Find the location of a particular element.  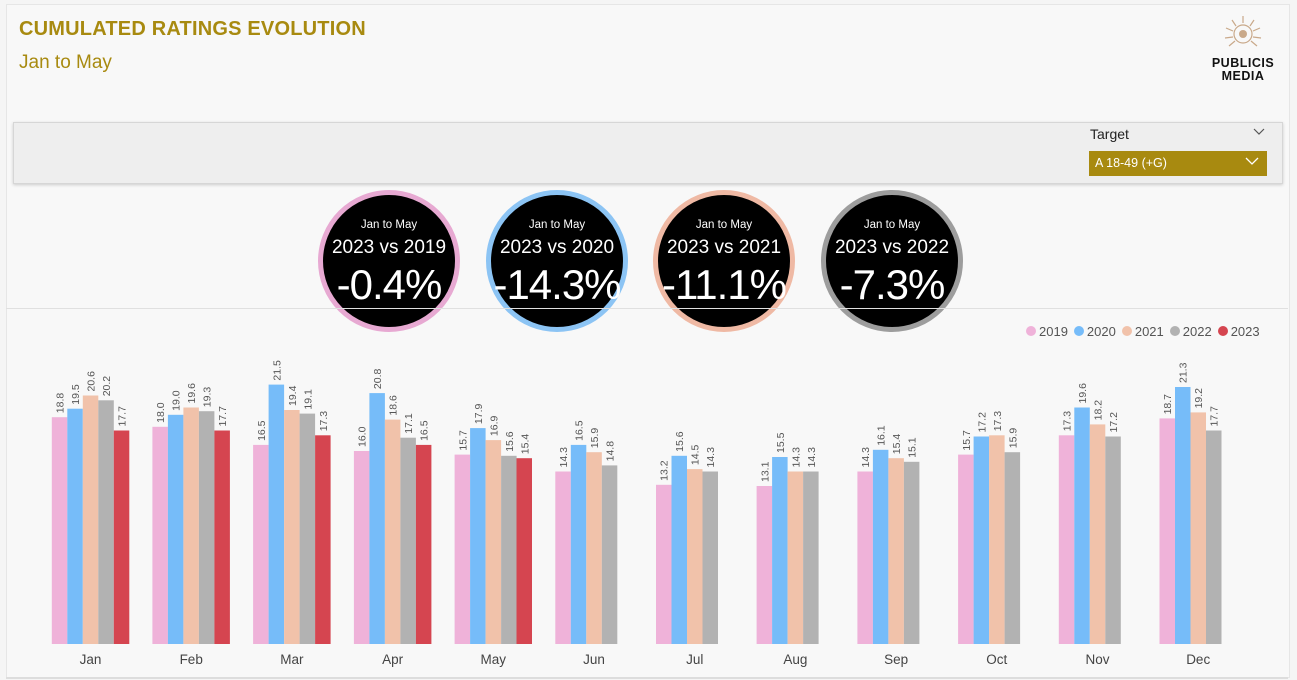

bar-2022-dec is located at coordinates (1214, 537).